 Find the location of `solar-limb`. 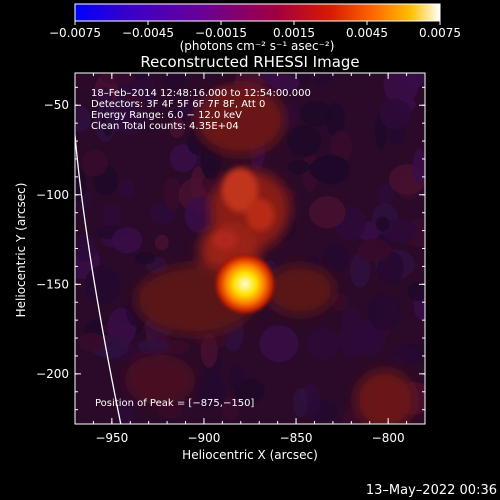

solar-limb is located at coordinates (98, 279).